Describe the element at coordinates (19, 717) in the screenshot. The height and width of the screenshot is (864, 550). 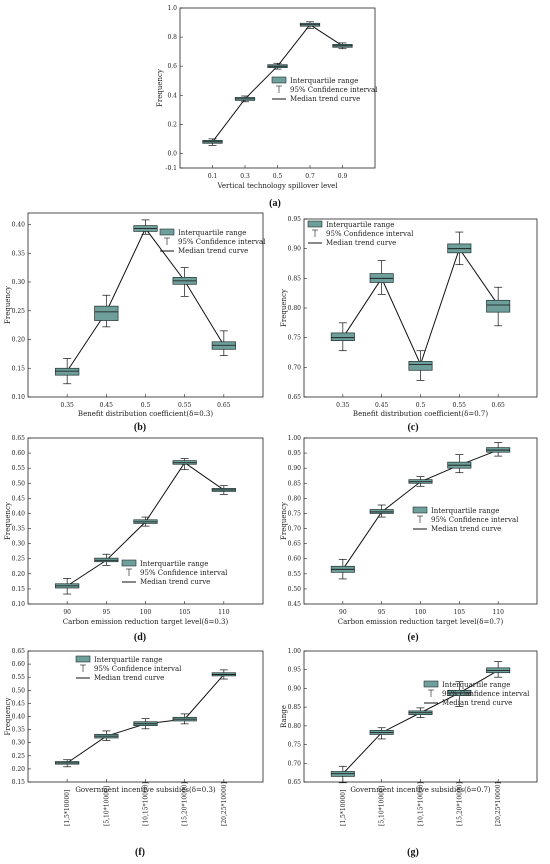
I see `y-tick-label: 0.40` at that location.